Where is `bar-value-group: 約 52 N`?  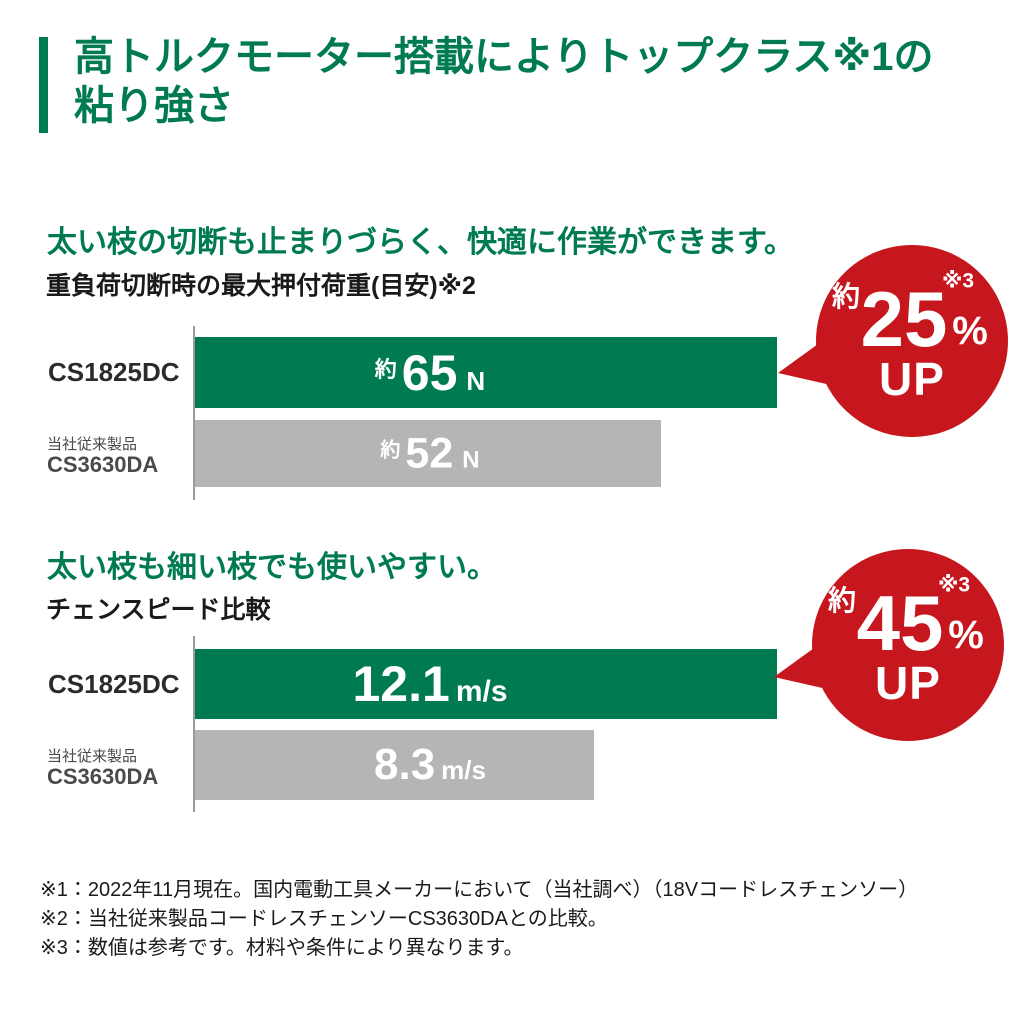 bar-value-group: 約 52 N is located at coordinates (429, 453).